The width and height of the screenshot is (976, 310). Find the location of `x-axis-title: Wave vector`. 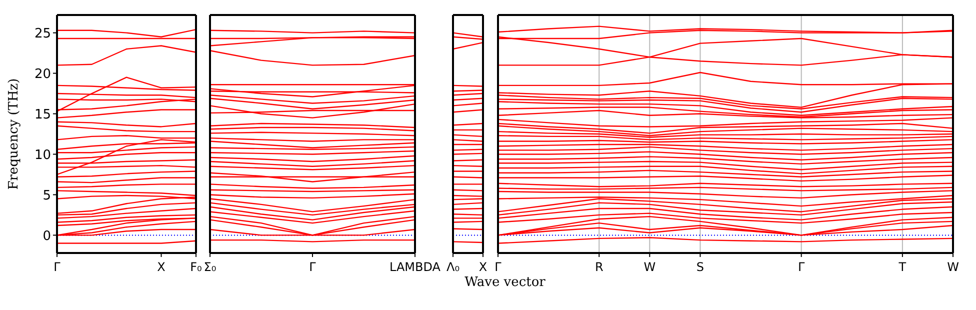

x-axis-title: Wave vector is located at coordinates (505, 282).